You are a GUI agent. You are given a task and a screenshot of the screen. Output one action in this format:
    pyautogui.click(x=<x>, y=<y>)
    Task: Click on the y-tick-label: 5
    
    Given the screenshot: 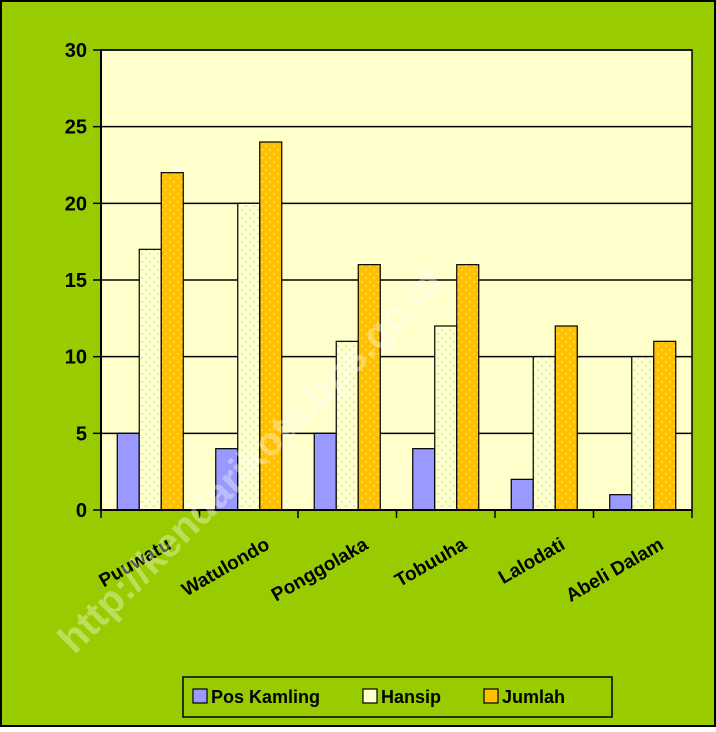 What is the action you would take?
    pyautogui.click(x=81, y=434)
    